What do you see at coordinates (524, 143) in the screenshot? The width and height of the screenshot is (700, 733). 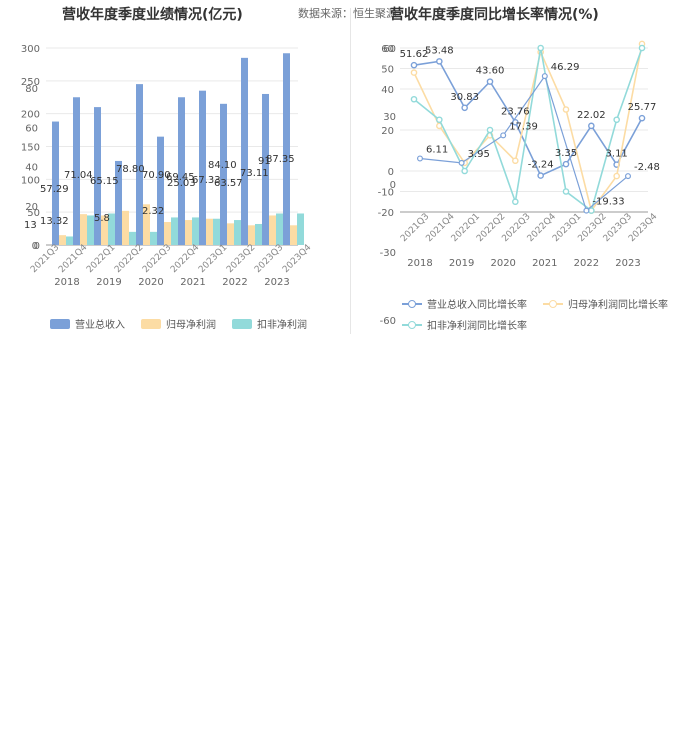 I see `secondary-line` at bounding box center [524, 143].